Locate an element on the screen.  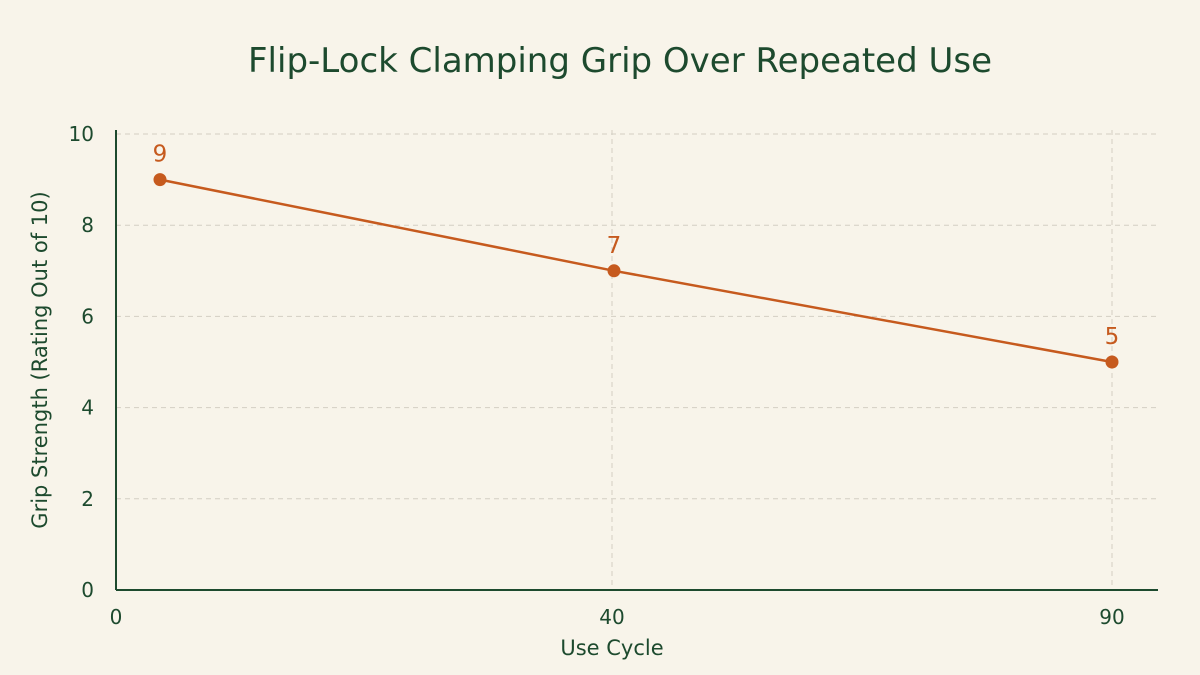
y-tick-label: 0 is located at coordinates (87, 590).